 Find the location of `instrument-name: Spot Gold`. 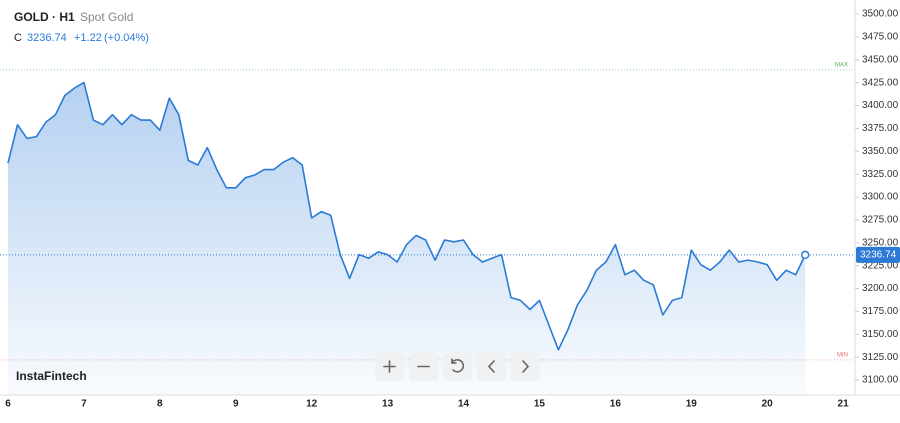

instrument-name: Spot Gold is located at coordinates (106, 17).